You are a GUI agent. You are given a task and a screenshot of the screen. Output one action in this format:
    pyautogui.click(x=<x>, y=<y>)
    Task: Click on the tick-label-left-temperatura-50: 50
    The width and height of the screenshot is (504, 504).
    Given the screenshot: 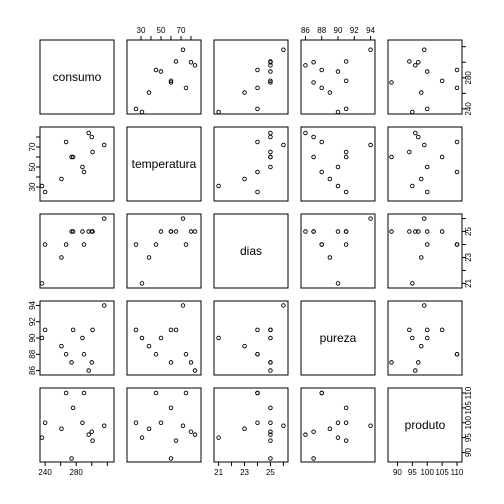 What is the action you would take?
    pyautogui.click(x=32, y=166)
    